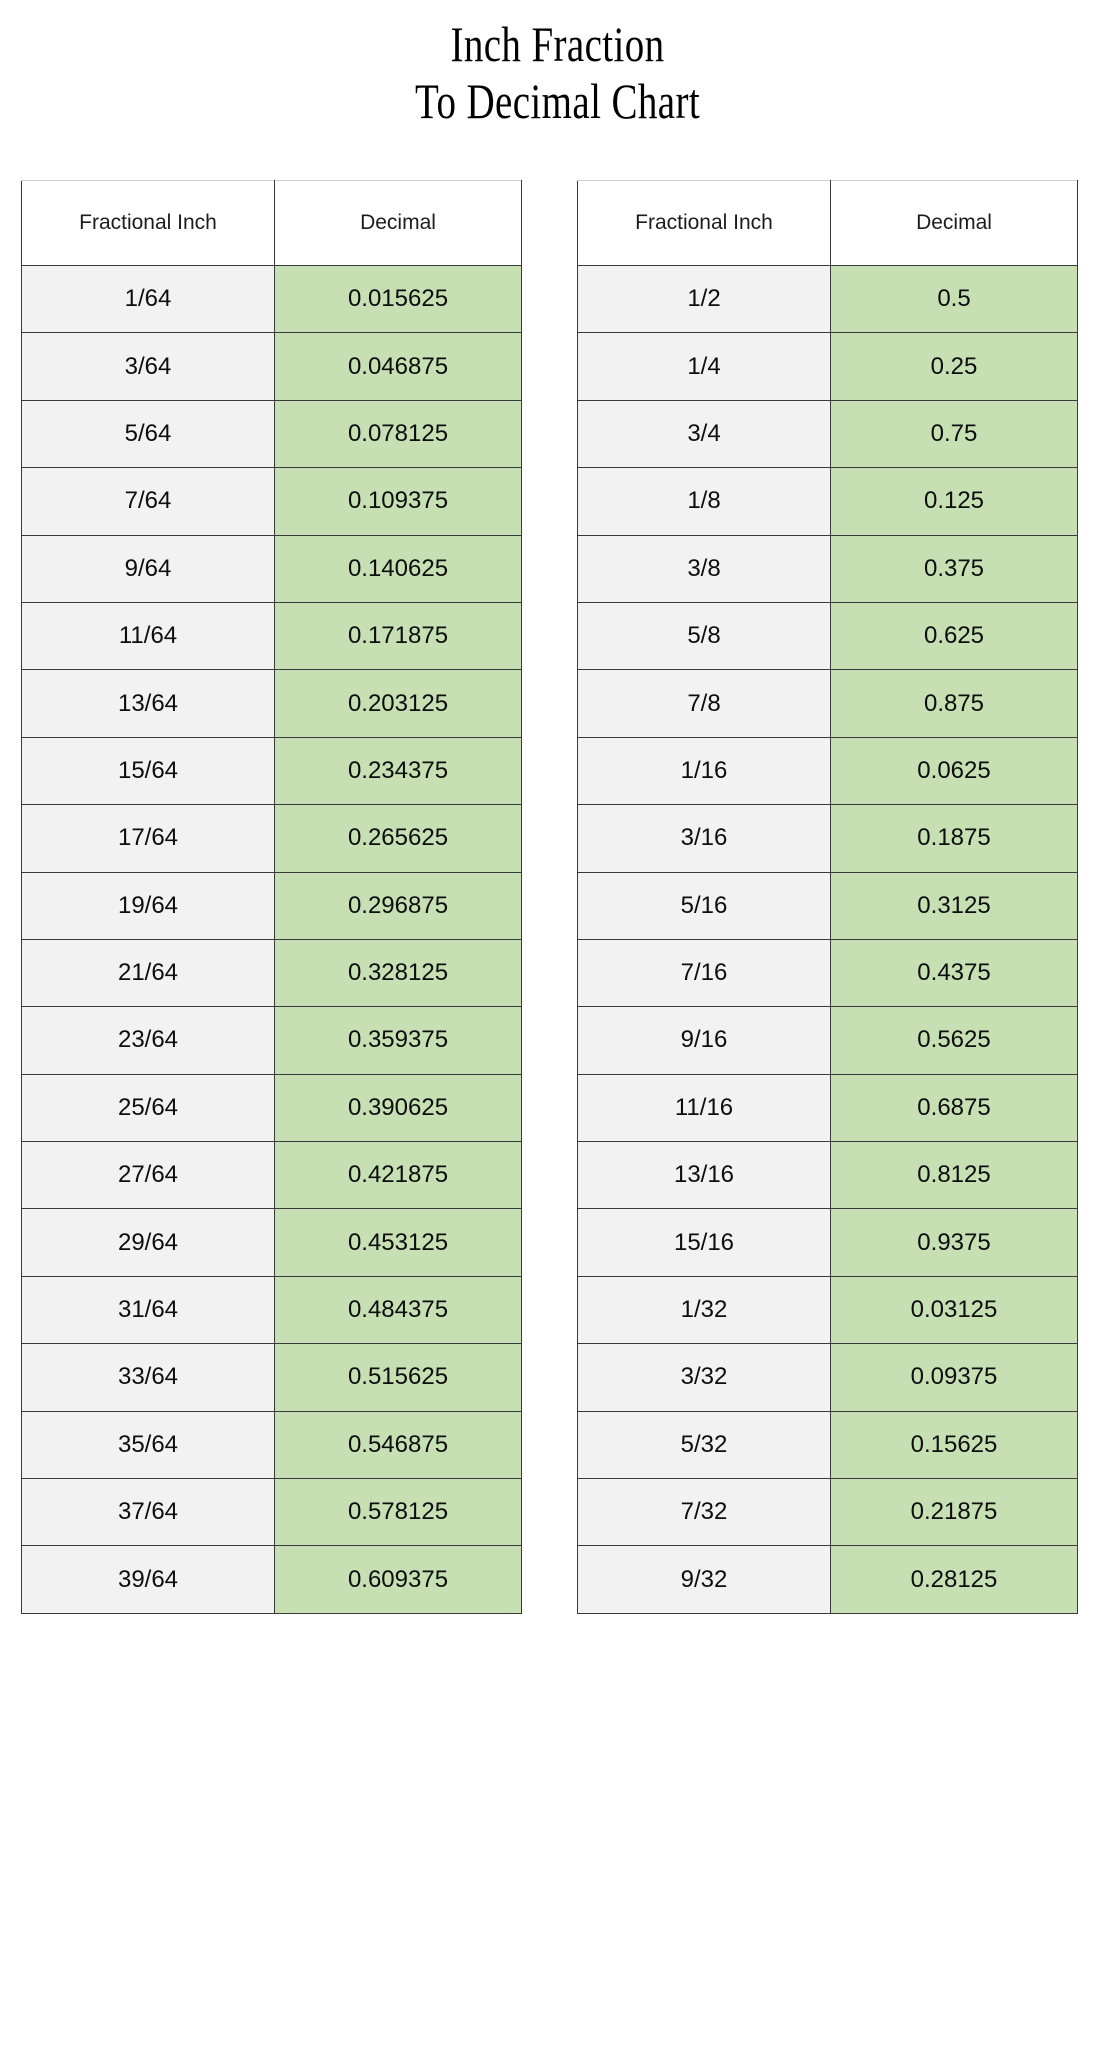 The image size is (1115, 2048). I want to click on cell-decimal: 0.375, so click(954, 568).